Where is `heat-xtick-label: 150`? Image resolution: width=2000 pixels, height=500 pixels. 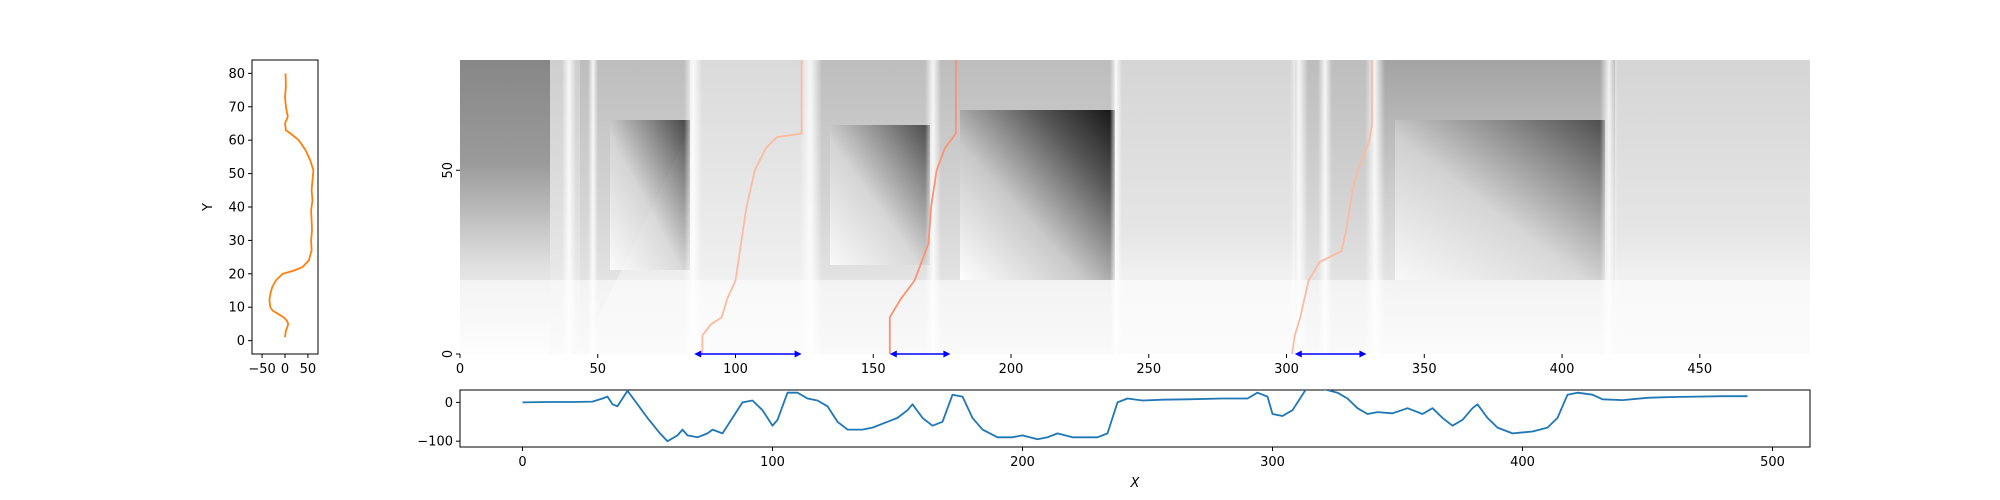 heat-xtick-label: 150 is located at coordinates (873, 369).